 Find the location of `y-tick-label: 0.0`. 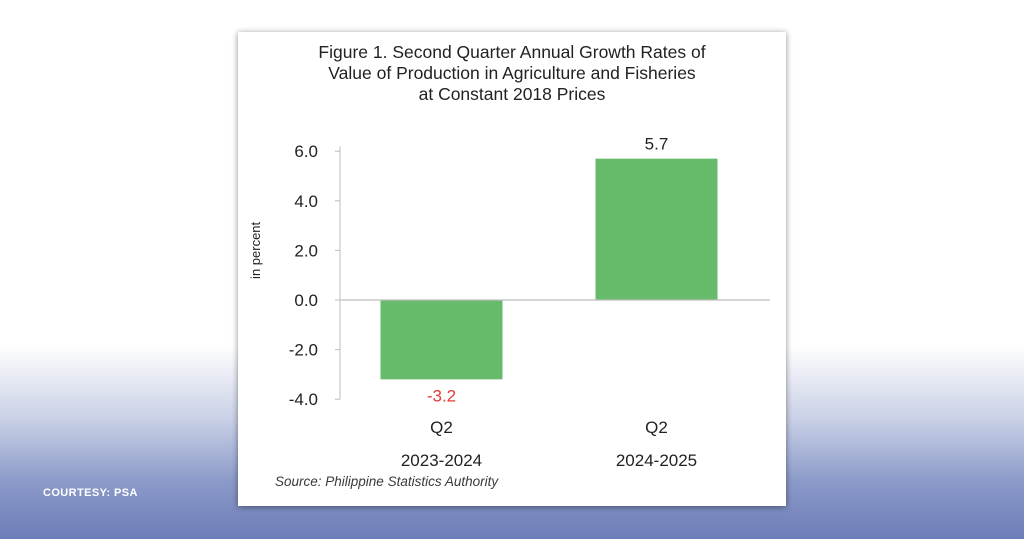

y-tick-label: 0.0 is located at coordinates (306, 300).